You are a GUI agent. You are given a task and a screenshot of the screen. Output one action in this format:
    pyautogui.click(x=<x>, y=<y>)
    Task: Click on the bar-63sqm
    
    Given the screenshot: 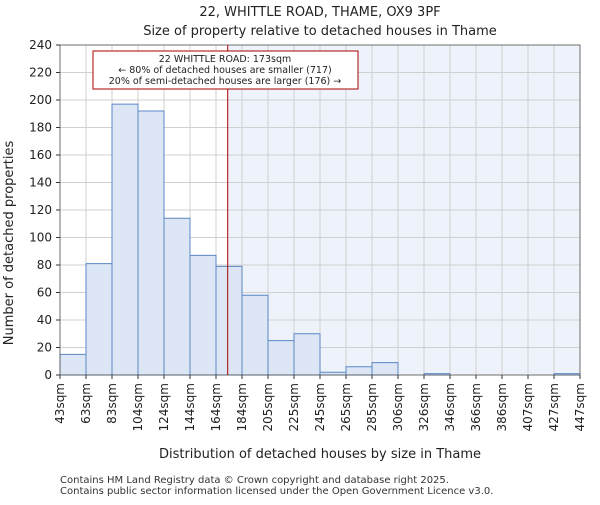 What is the action you would take?
    pyautogui.click(x=99, y=319)
    